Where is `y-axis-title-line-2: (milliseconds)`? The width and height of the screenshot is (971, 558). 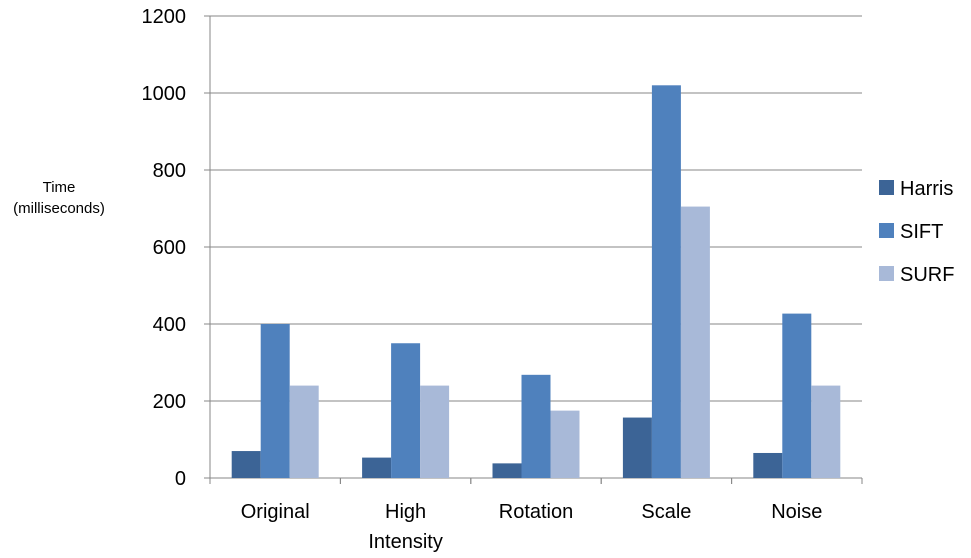 y-axis-title-line-2: (milliseconds) is located at coordinates (59, 208).